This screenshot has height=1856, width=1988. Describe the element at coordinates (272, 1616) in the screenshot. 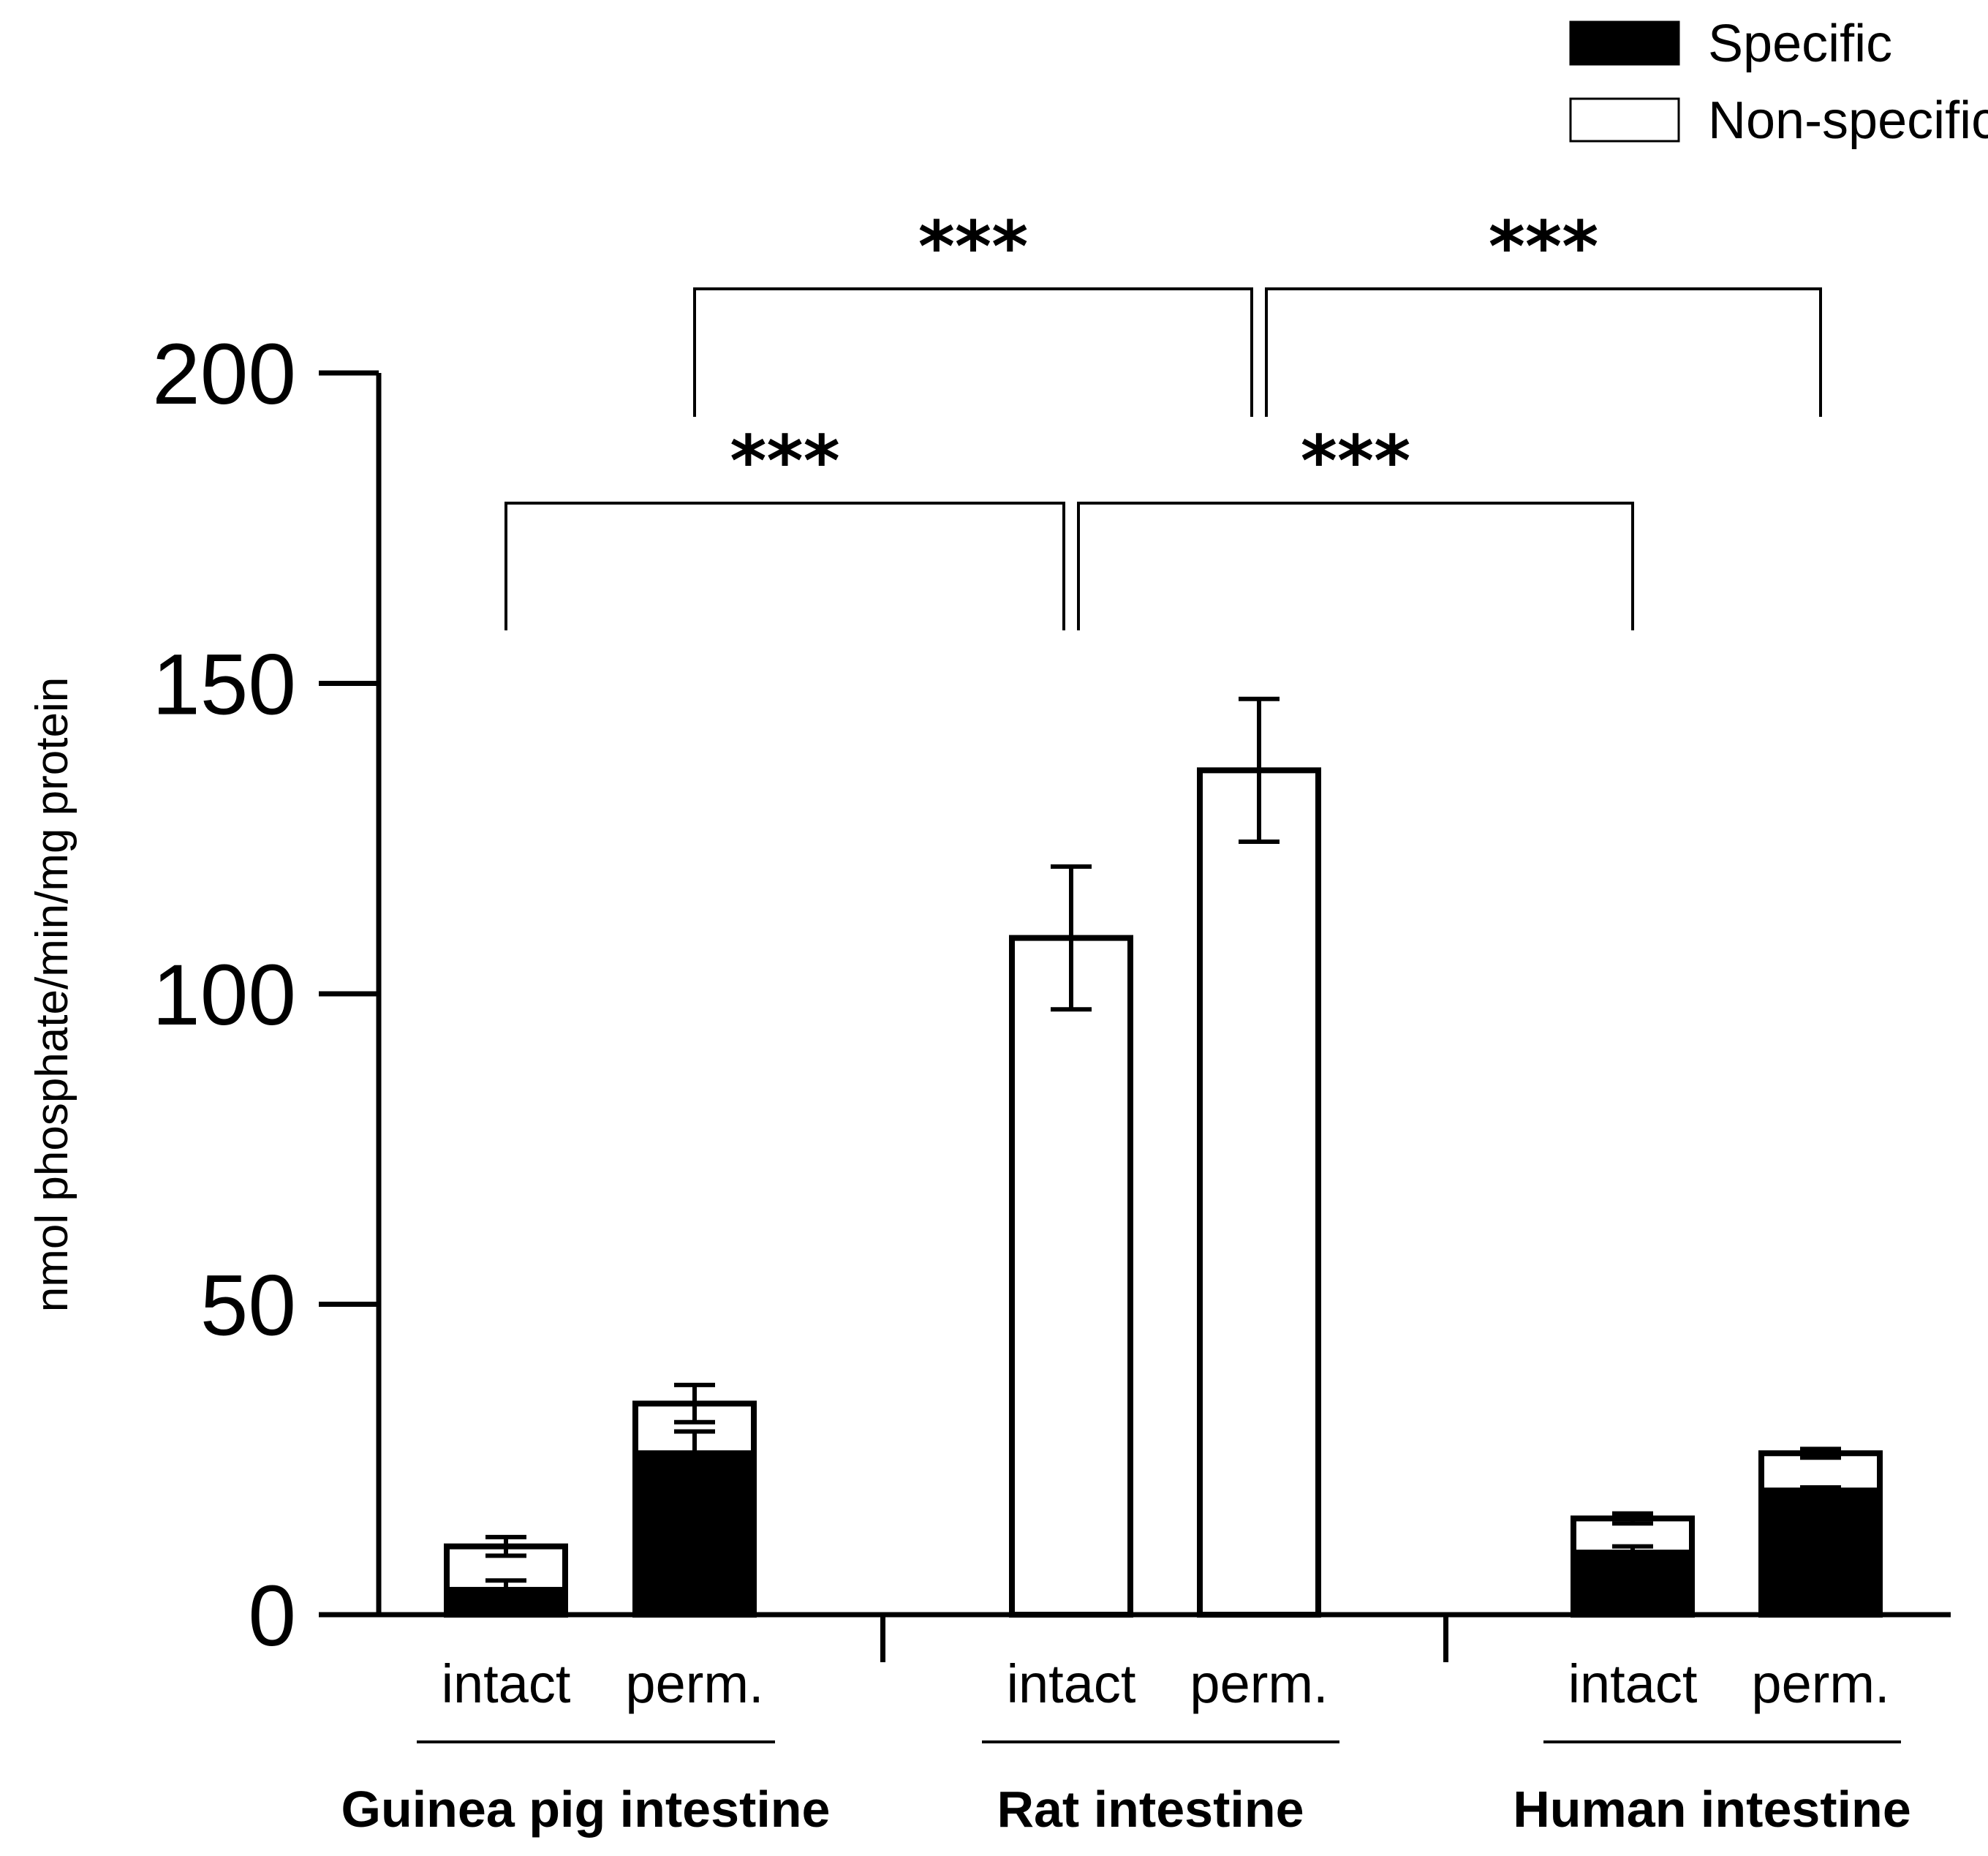

I see `y-tick-label: 0` at that location.